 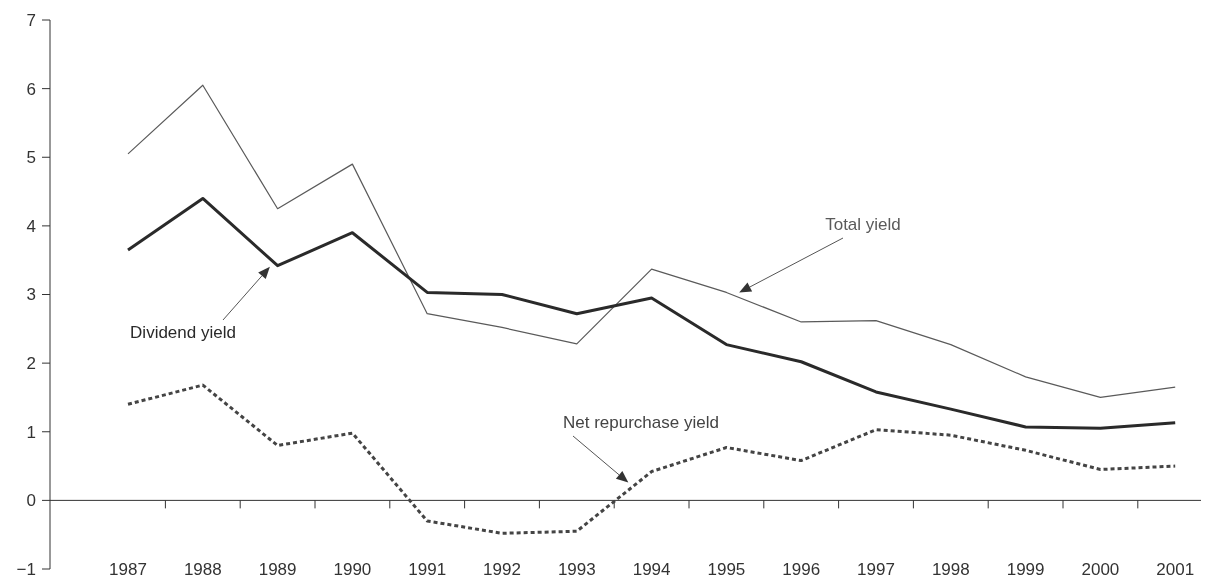 What do you see at coordinates (31, 295) in the screenshot?
I see `y-tick-label: 3` at bounding box center [31, 295].